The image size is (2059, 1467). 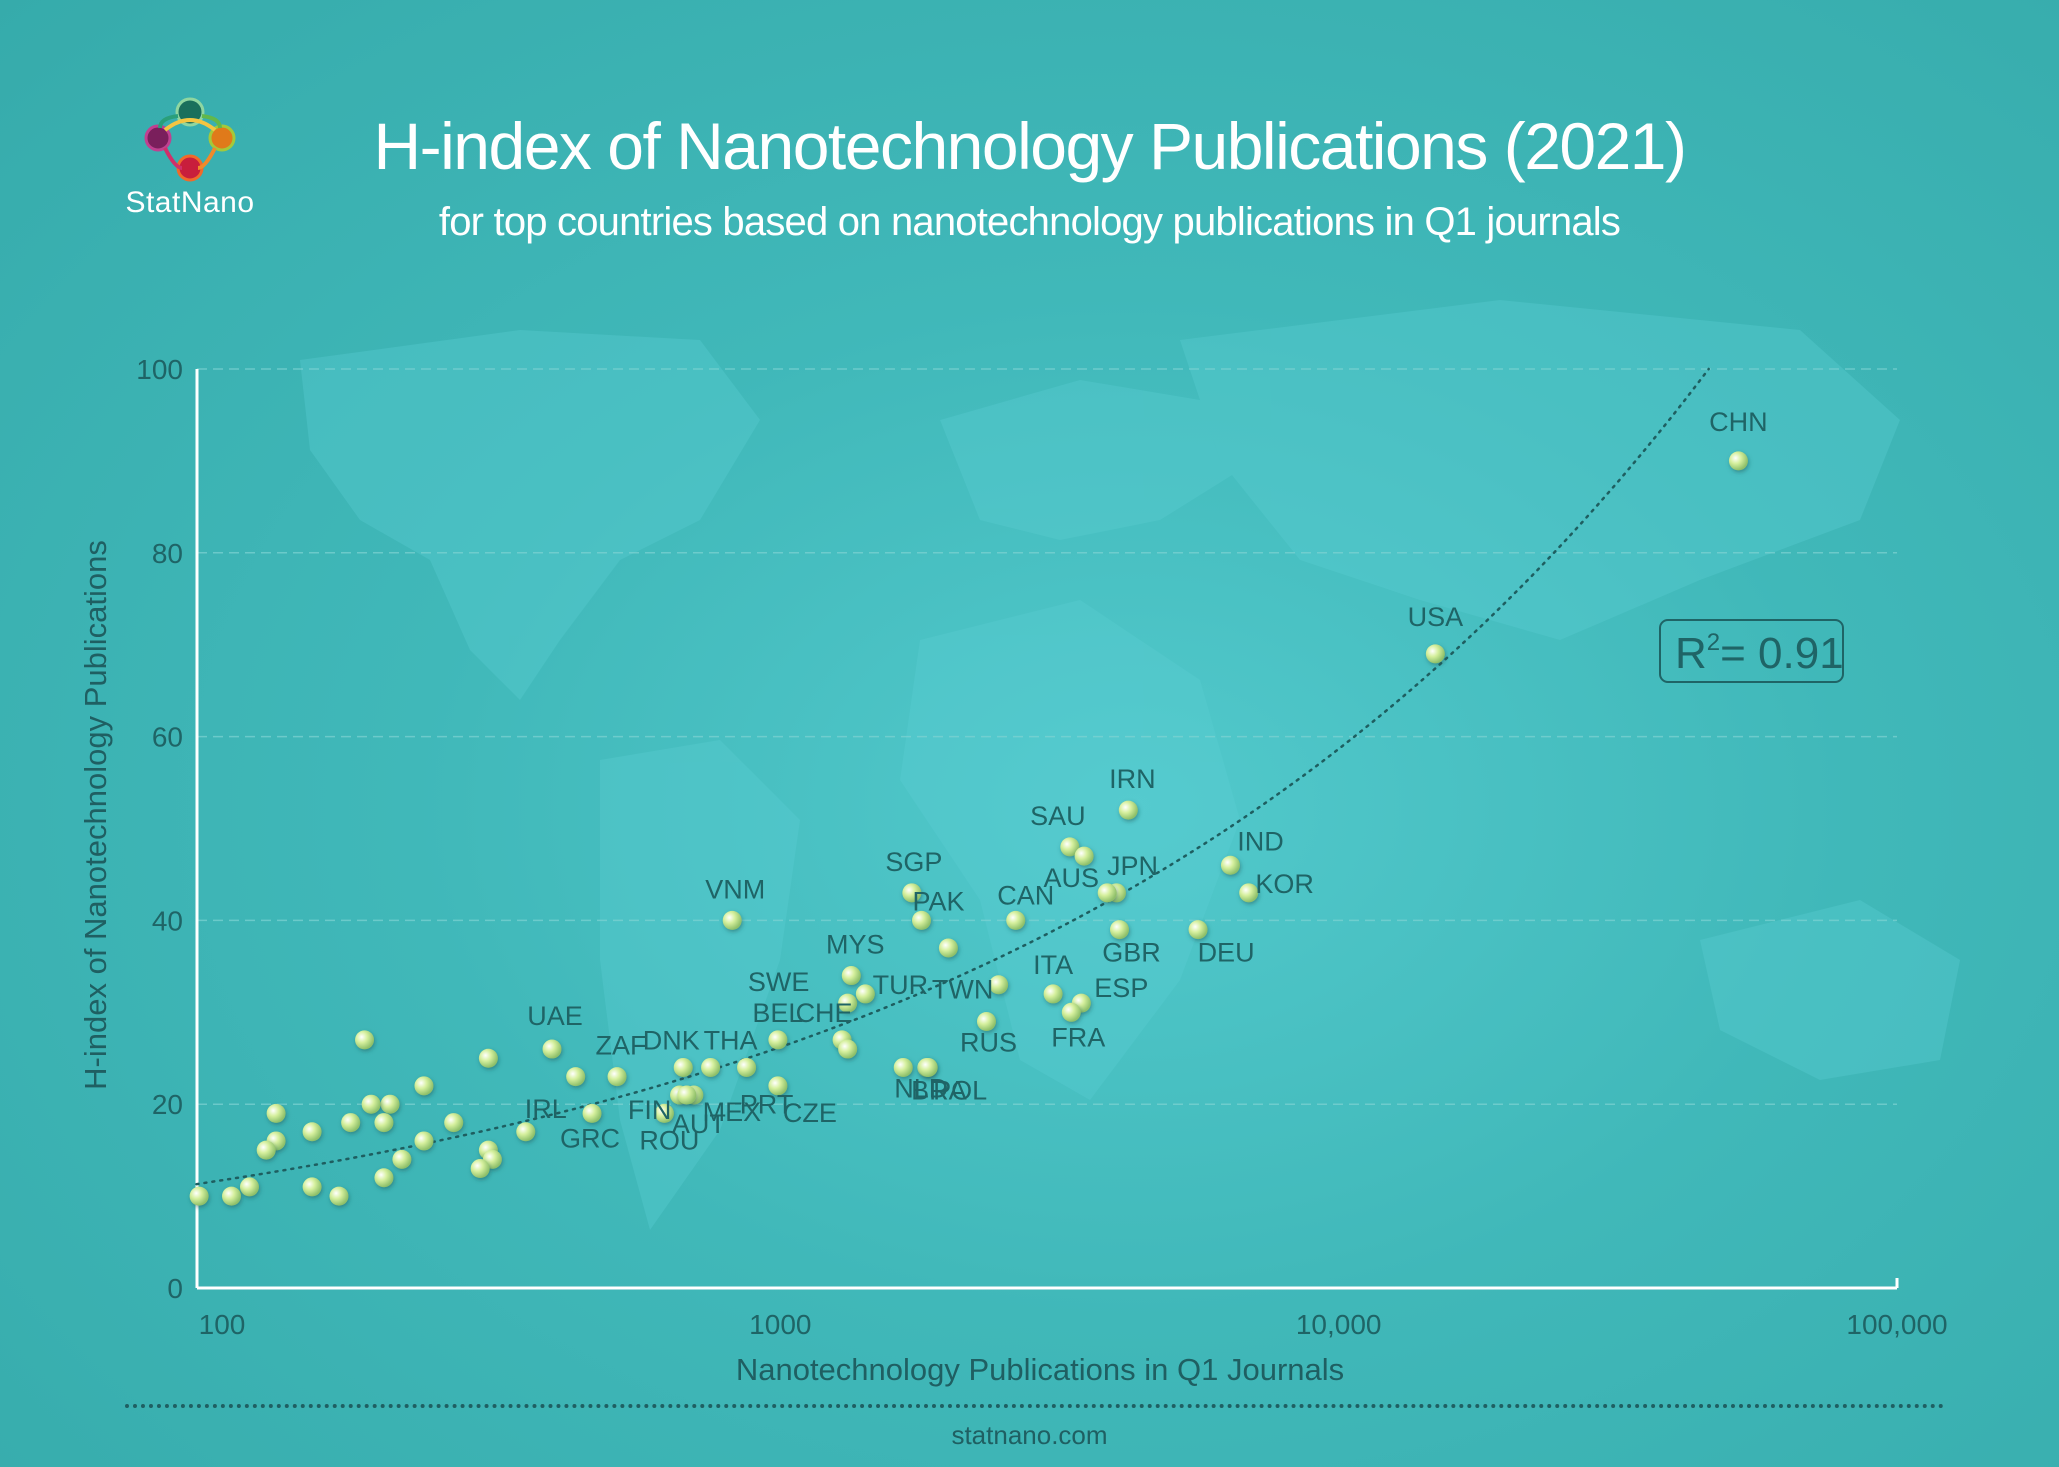 I want to click on data-point-sgp, so click(x=912, y=893).